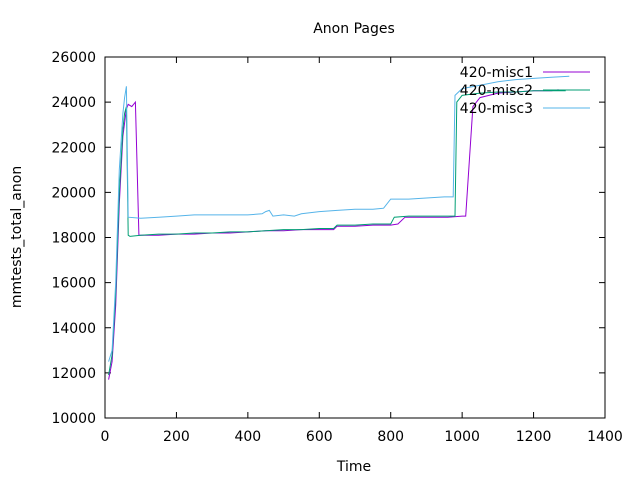 Image resolution: width=640 pixels, height=480 pixels. Describe the element at coordinates (496, 109) in the screenshot. I see `legend-label: 420-misc3` at that location.